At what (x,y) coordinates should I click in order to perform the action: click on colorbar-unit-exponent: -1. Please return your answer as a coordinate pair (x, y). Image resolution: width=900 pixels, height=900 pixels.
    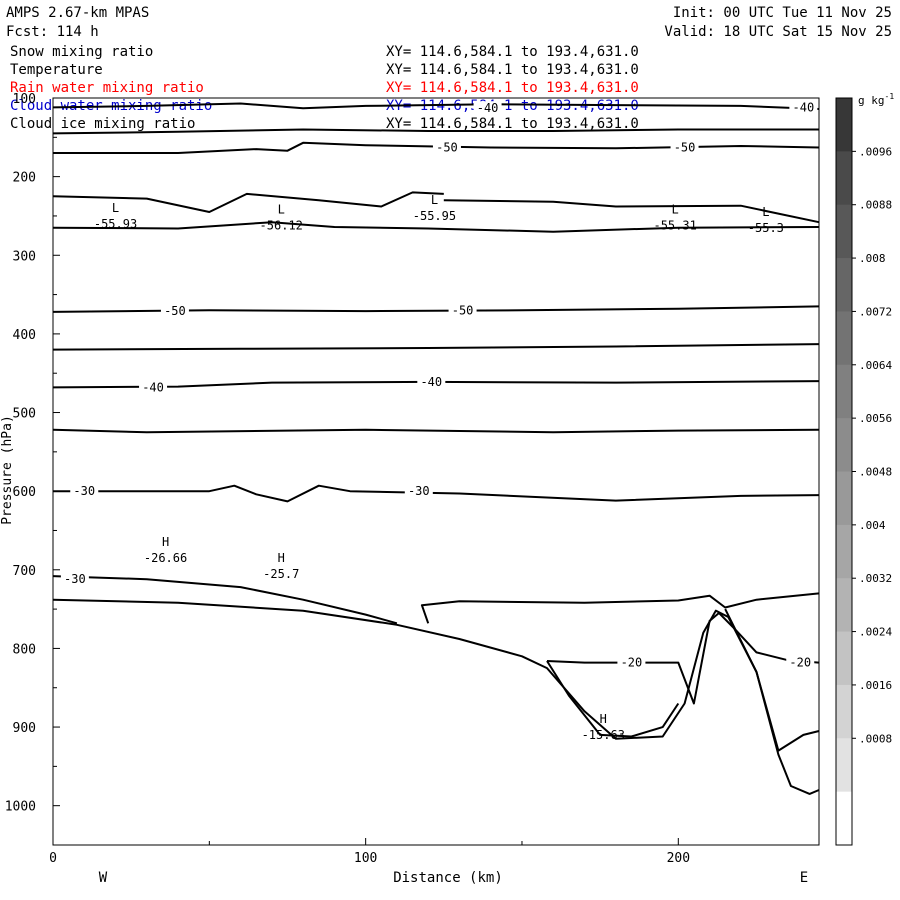
    Looking at the image, I should click on (890, 96).